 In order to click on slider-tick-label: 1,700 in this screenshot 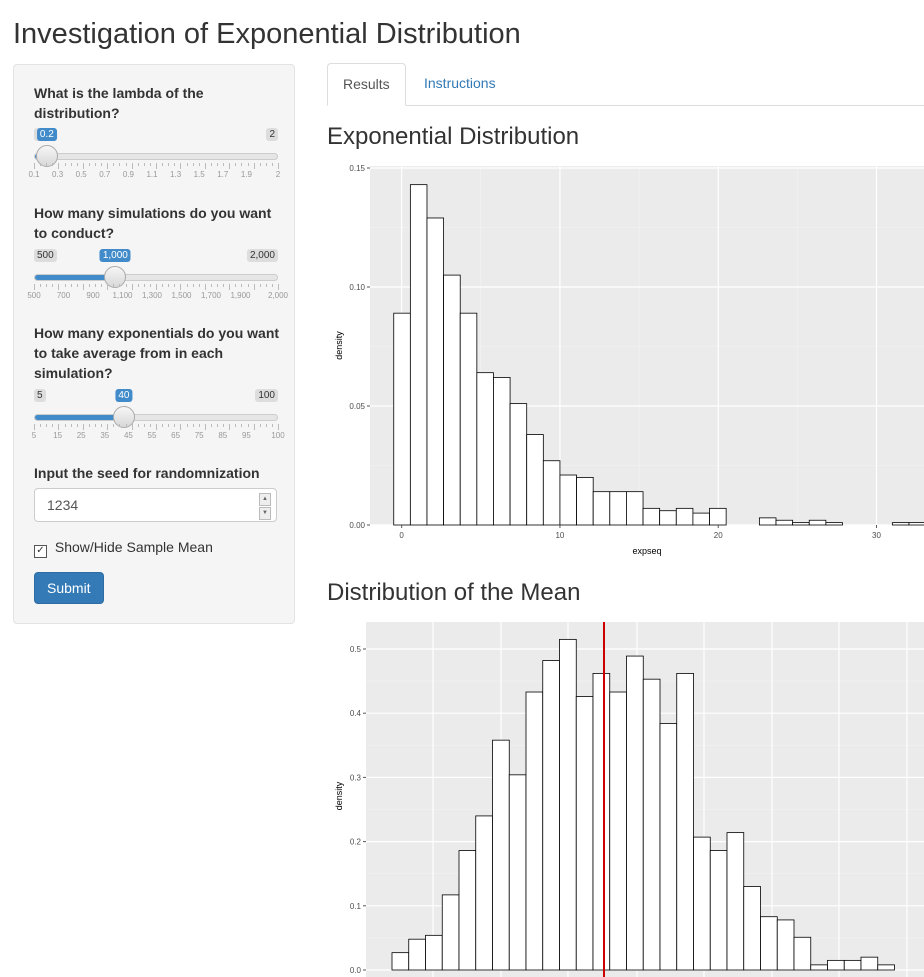, I will do `click(211, 295)`.